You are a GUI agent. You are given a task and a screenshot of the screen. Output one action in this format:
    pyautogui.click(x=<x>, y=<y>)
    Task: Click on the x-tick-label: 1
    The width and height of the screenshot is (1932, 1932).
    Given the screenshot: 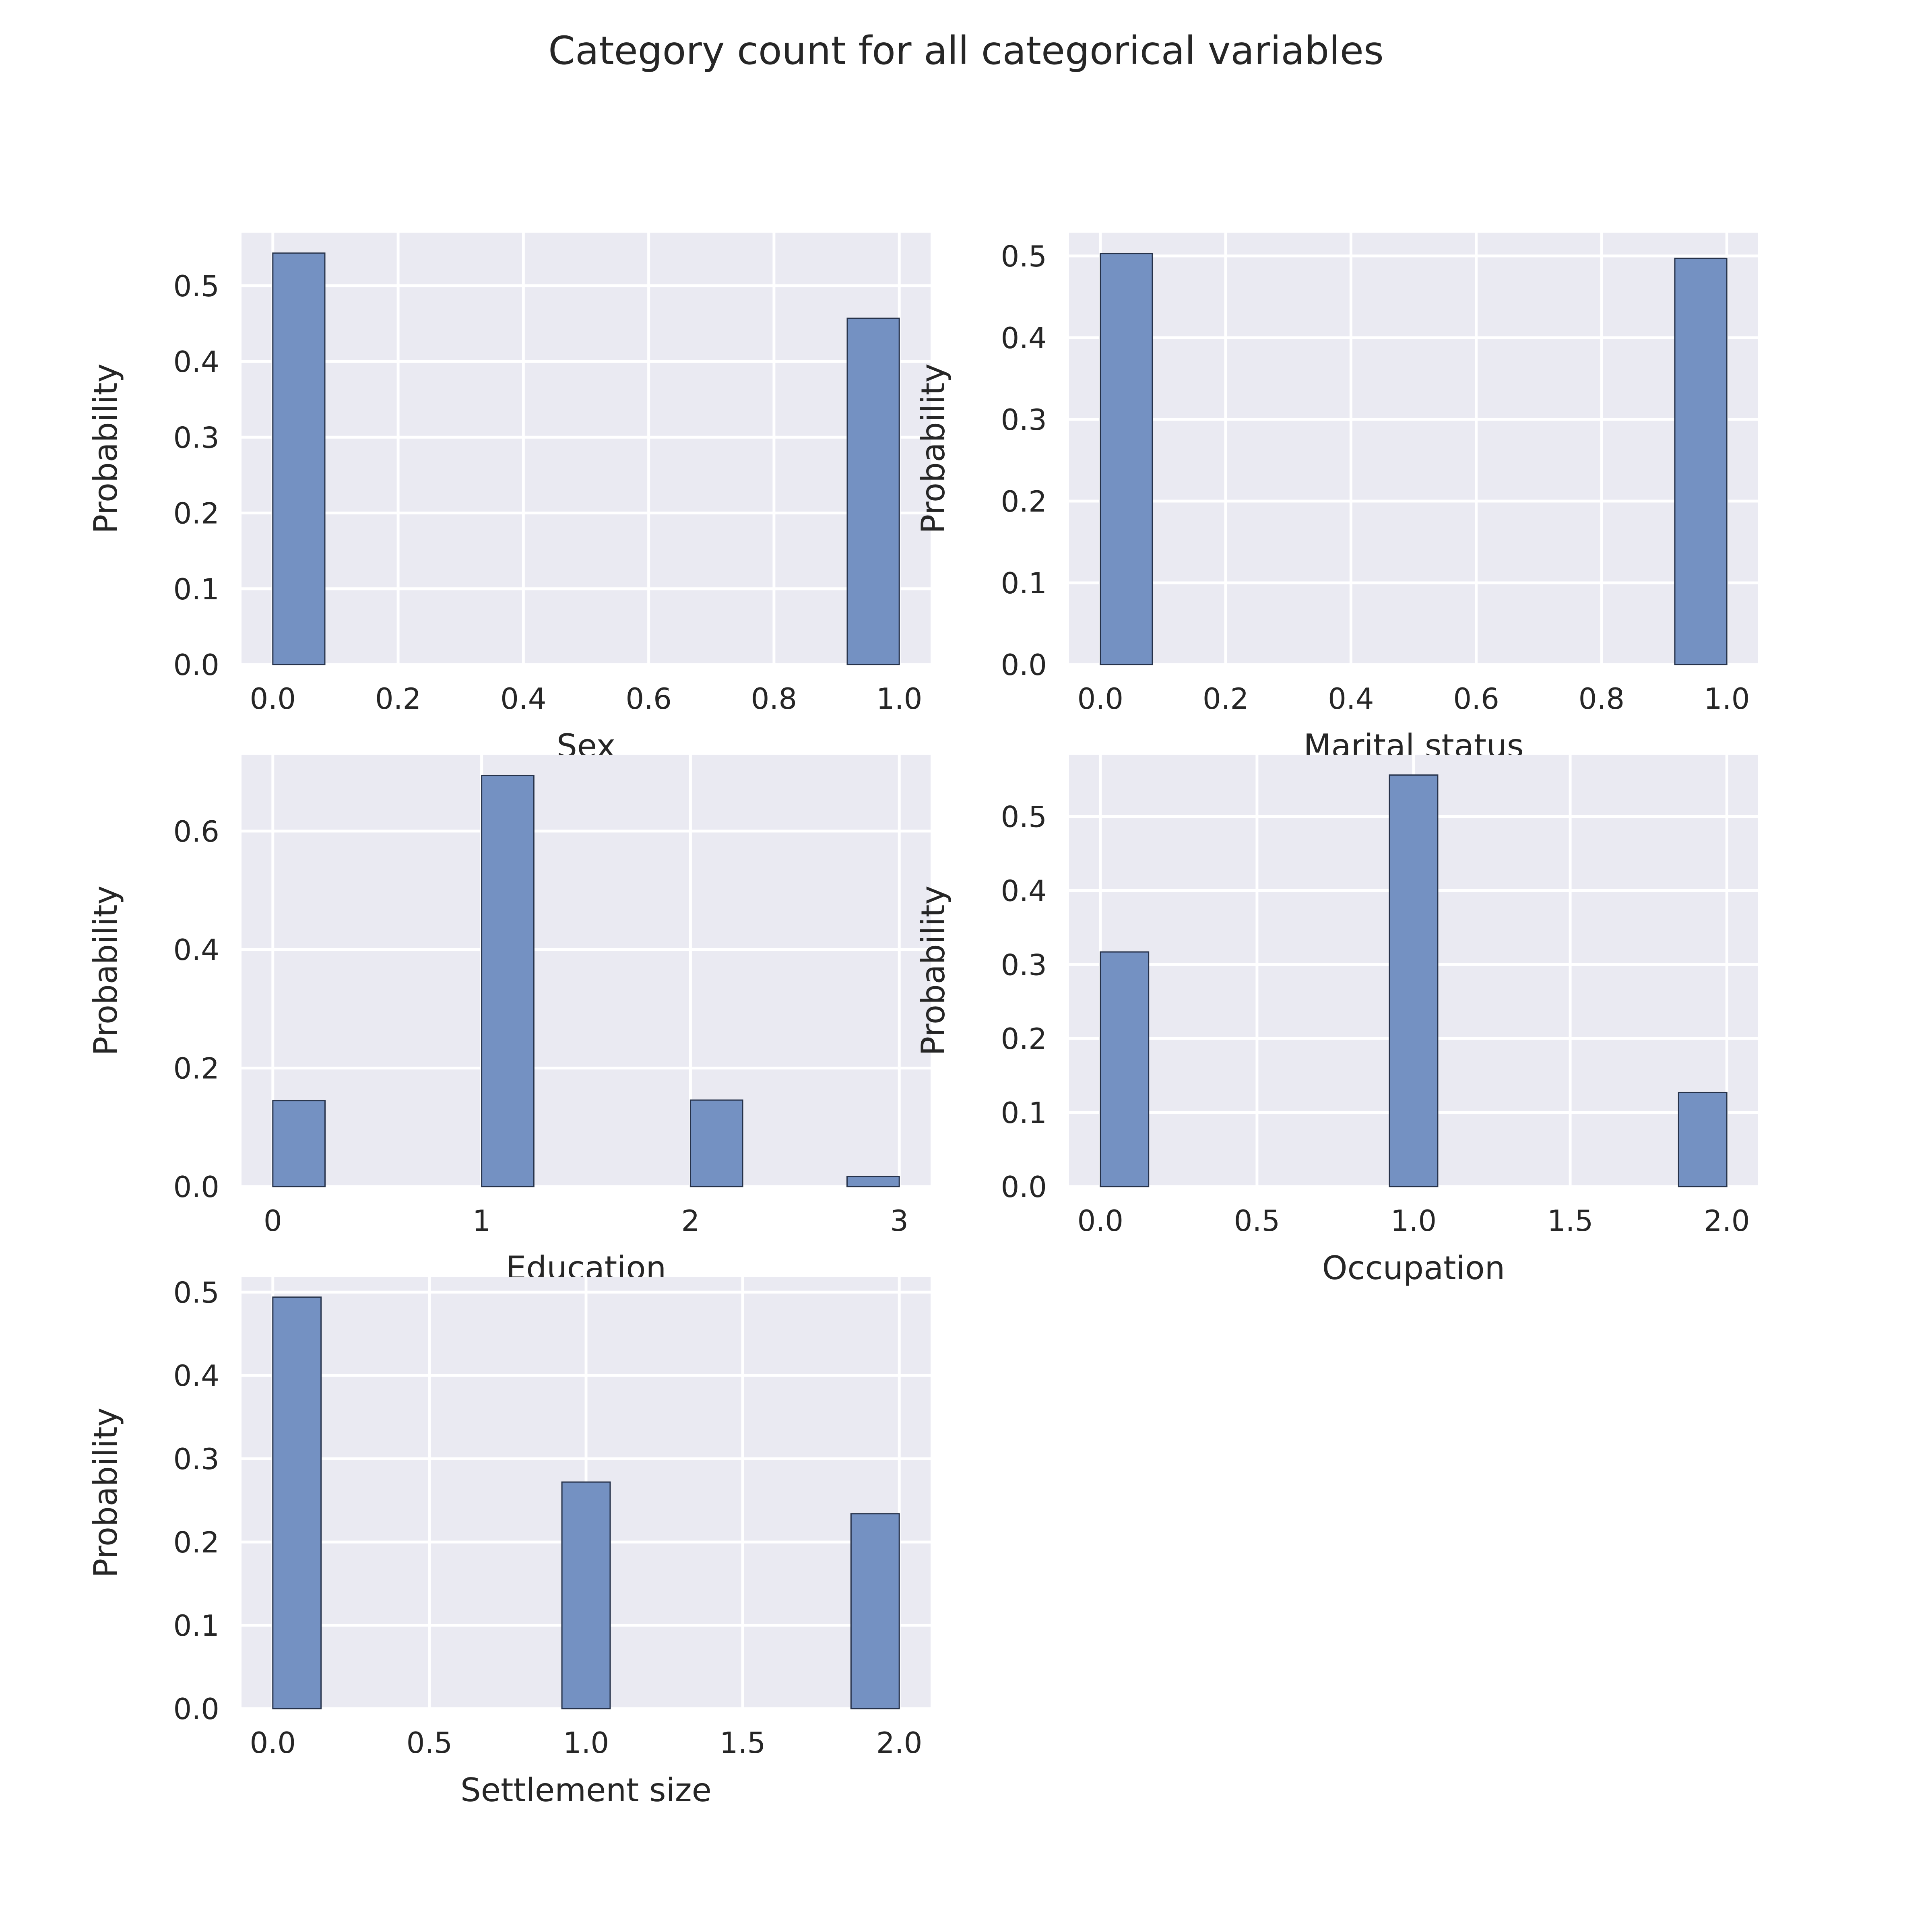 What is the action you would take?
    pyautogui.click(x=482, y=1221)
    